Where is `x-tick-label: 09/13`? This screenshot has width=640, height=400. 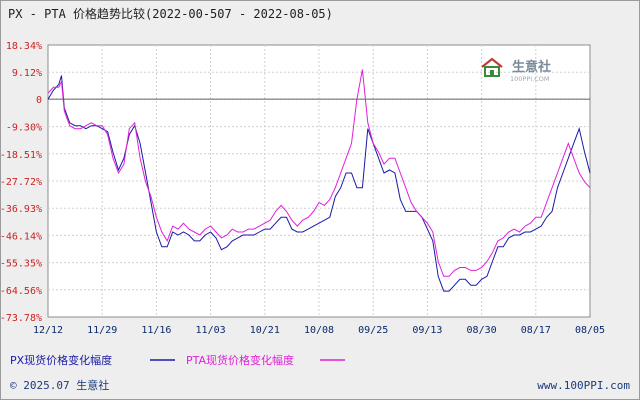
x-tick-label: 09/13 is located at coordinates (427, 330).